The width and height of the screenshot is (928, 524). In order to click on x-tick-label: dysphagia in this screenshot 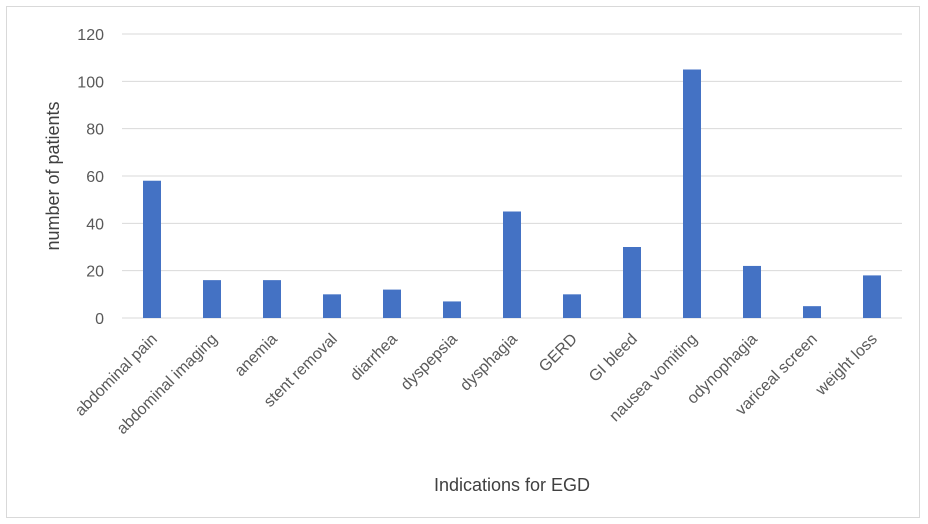, I will do `click(489, 363)`.